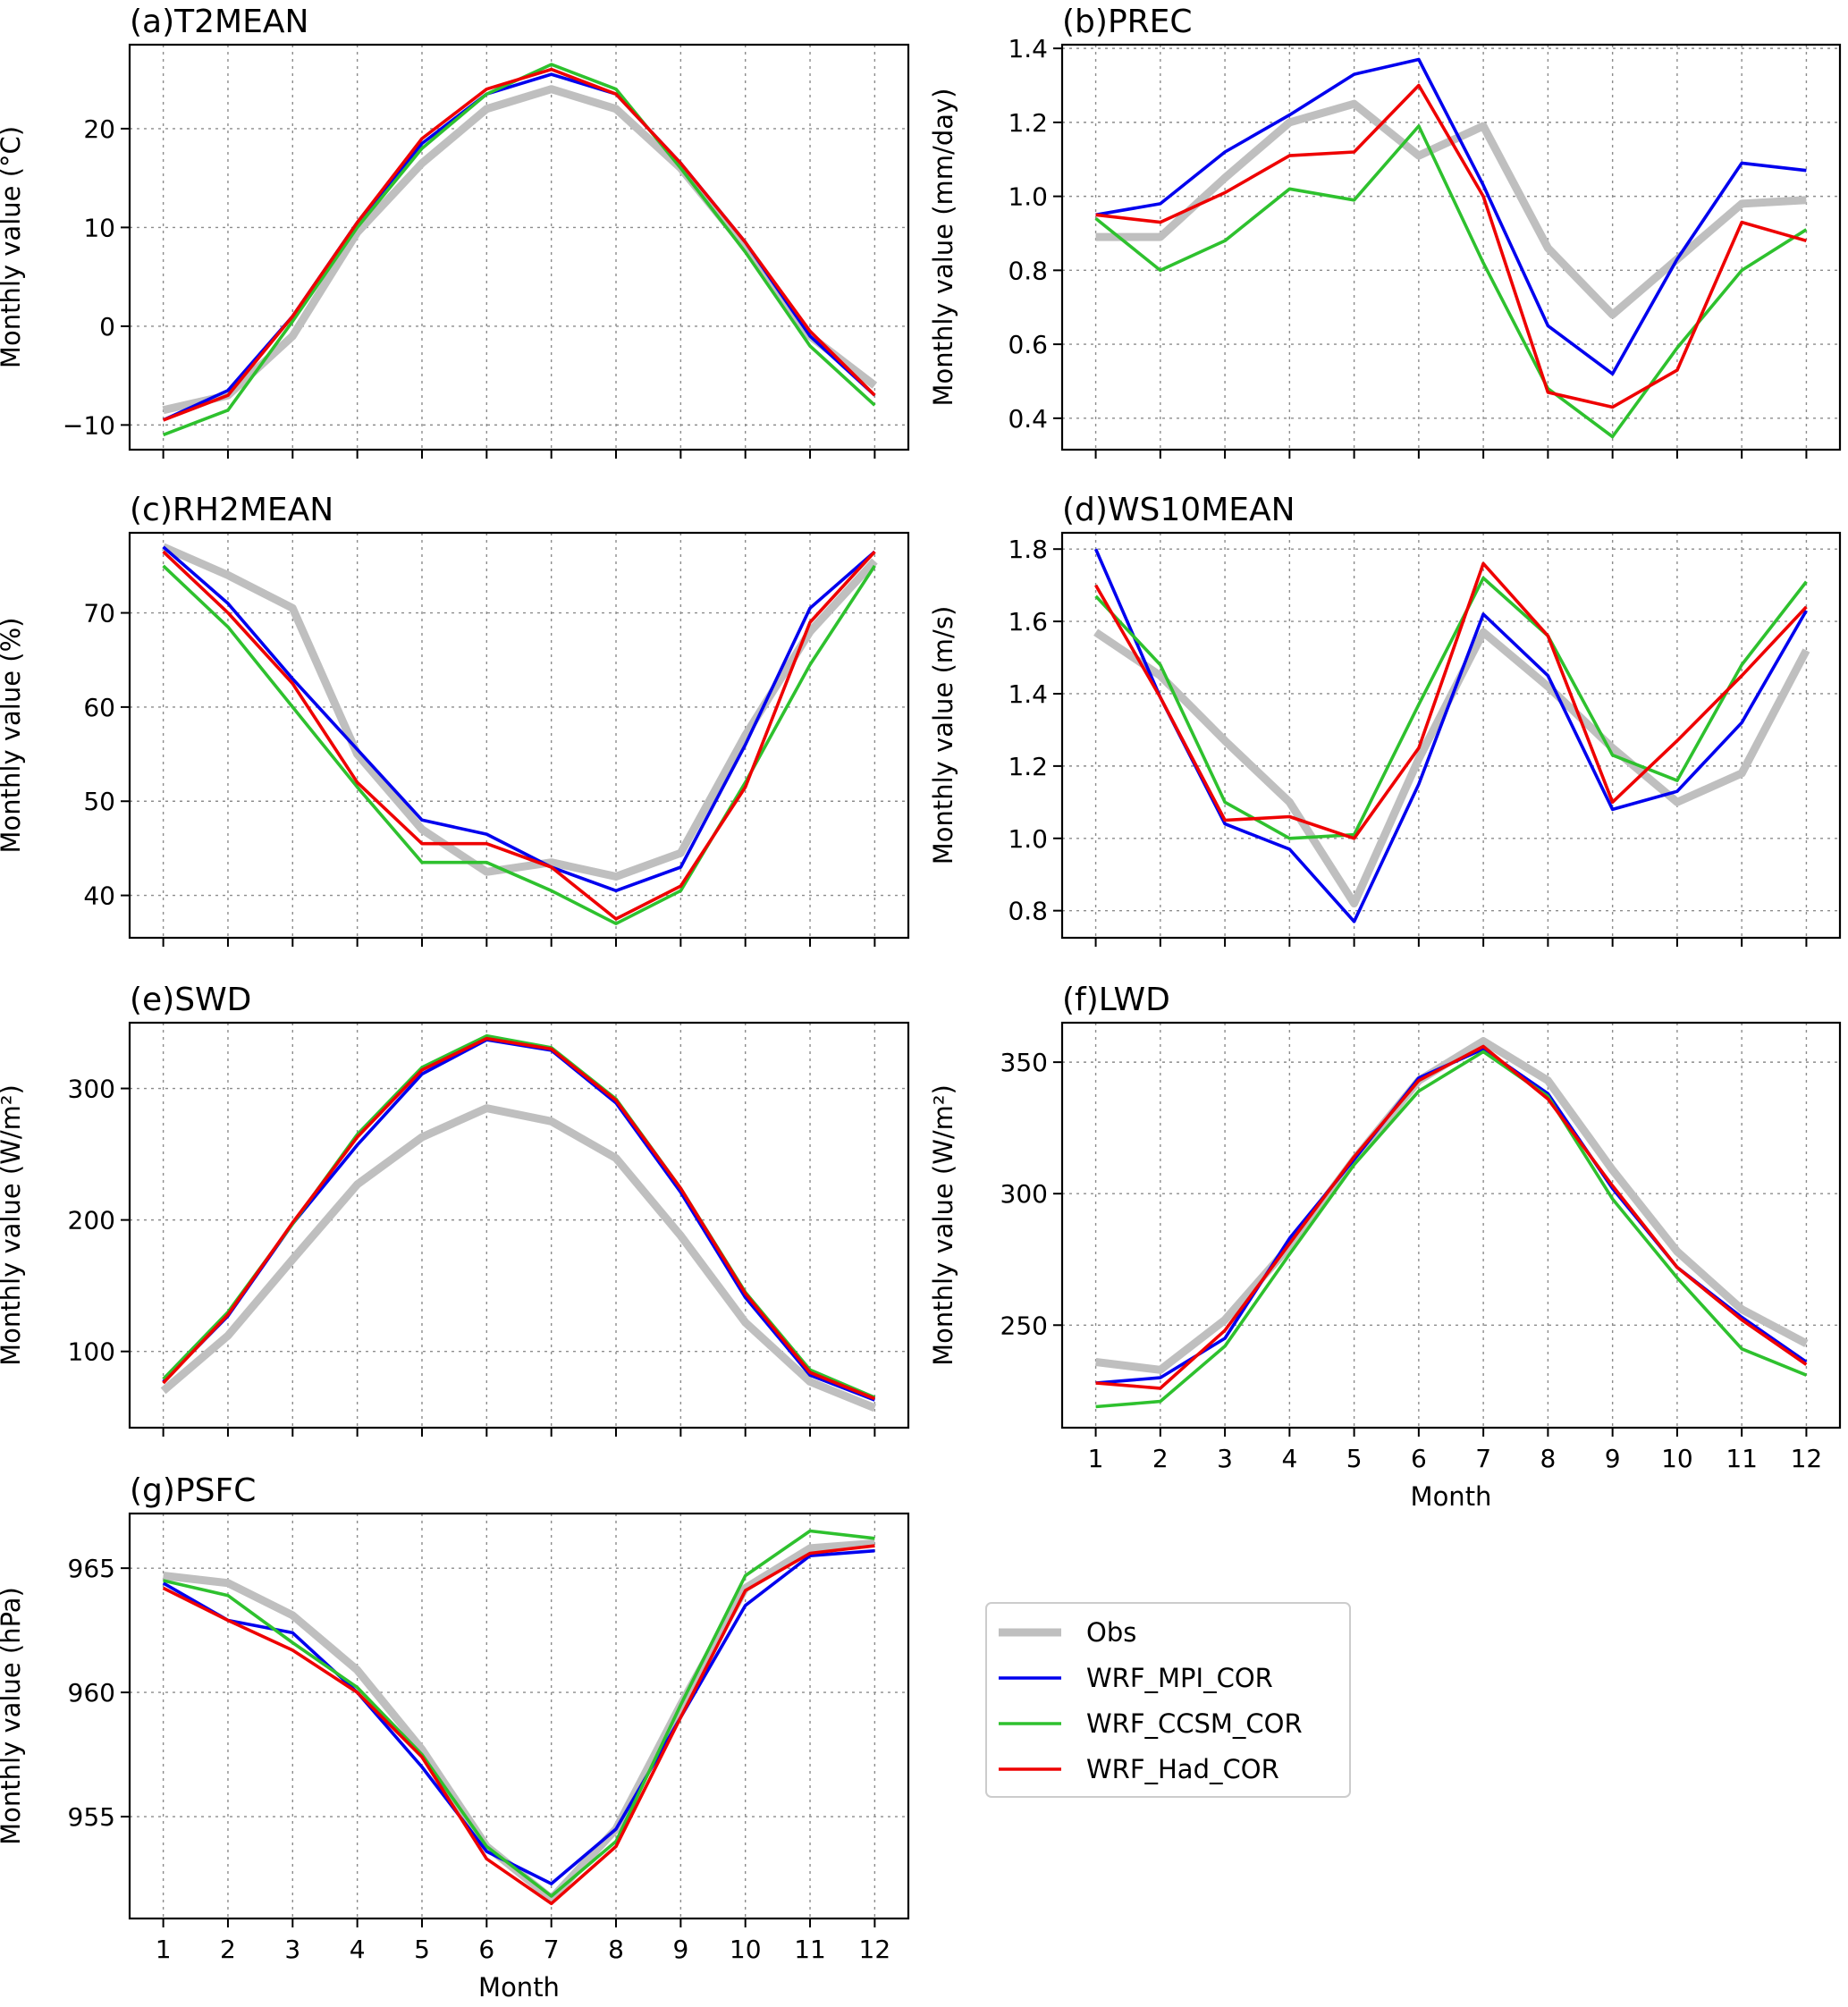  Describe the element at coordinates (99, 801) in the screenshot. I see `y-tick-label: 50` at that location.